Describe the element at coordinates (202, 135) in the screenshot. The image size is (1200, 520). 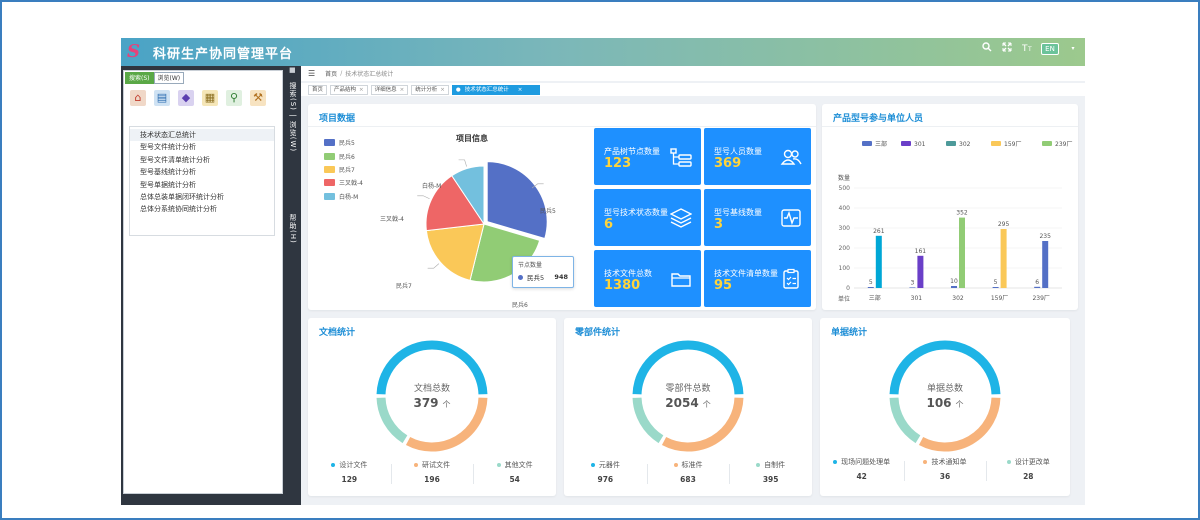
I see `tree-item: 技术状态汇总统计` at that location.